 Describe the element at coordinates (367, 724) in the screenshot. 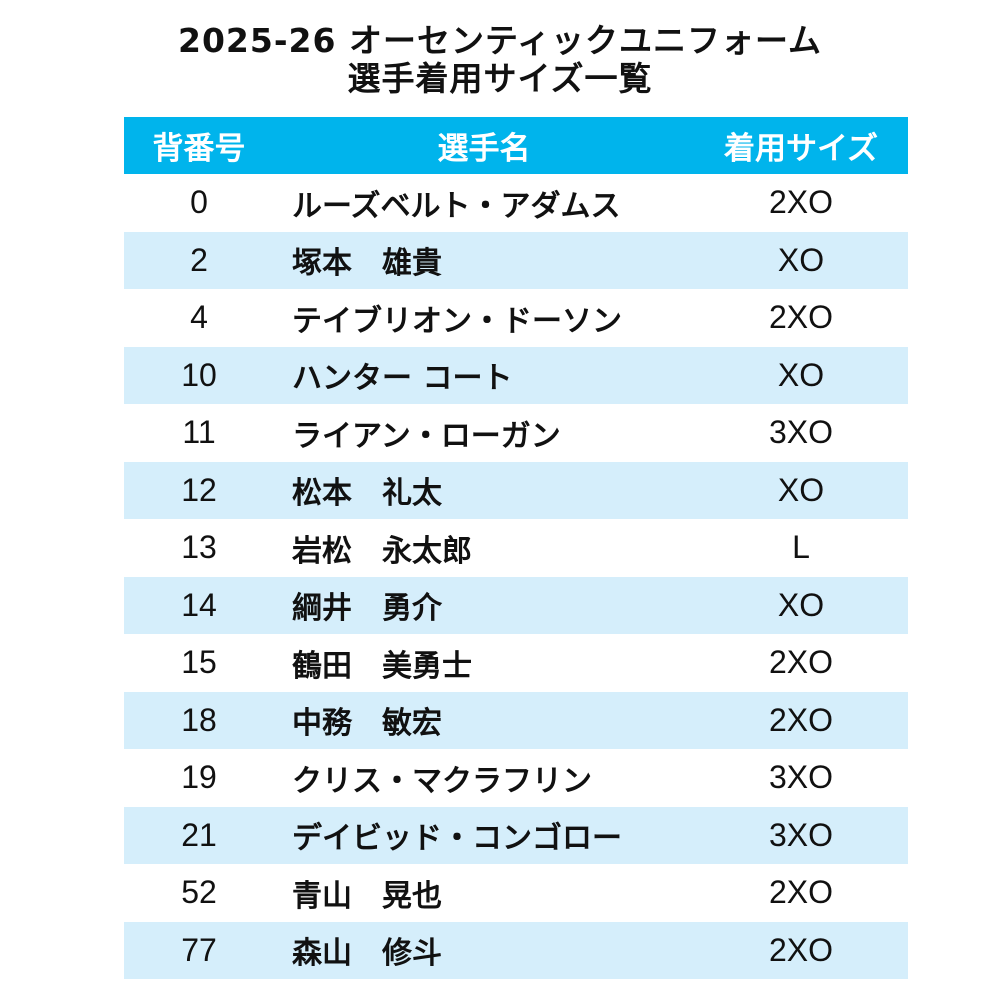

I see `player-name: 中務 敏宏` at that location.